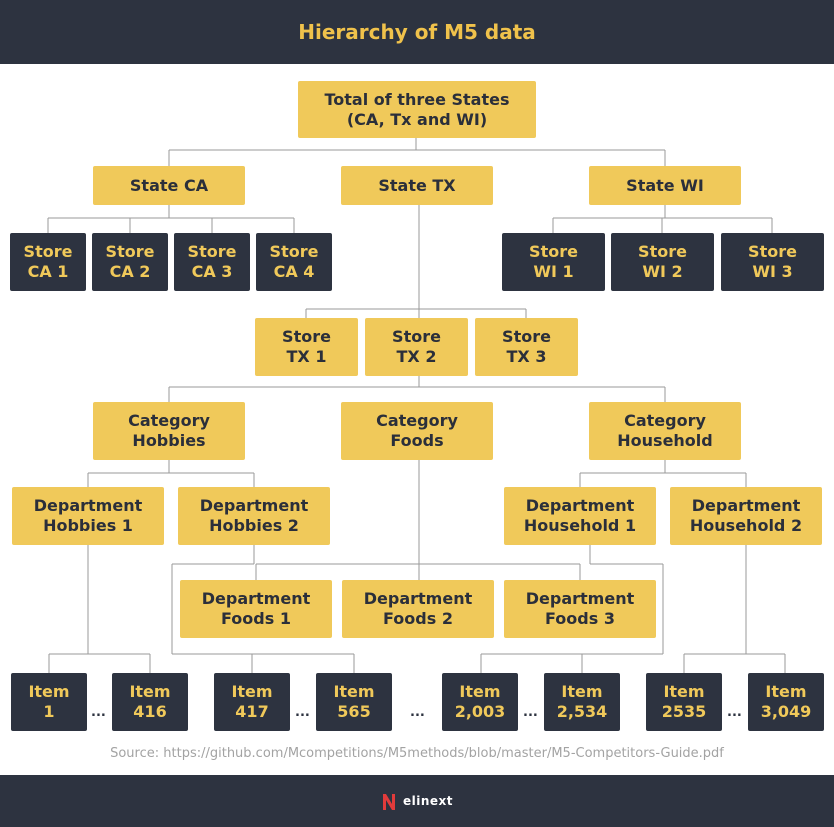 This screenshot has height=827, width=834. What do you see at coordinates (786, 702) in the screenshot?
I see `node-item-3049: Item 3,049` at bounding box center [786, 702].